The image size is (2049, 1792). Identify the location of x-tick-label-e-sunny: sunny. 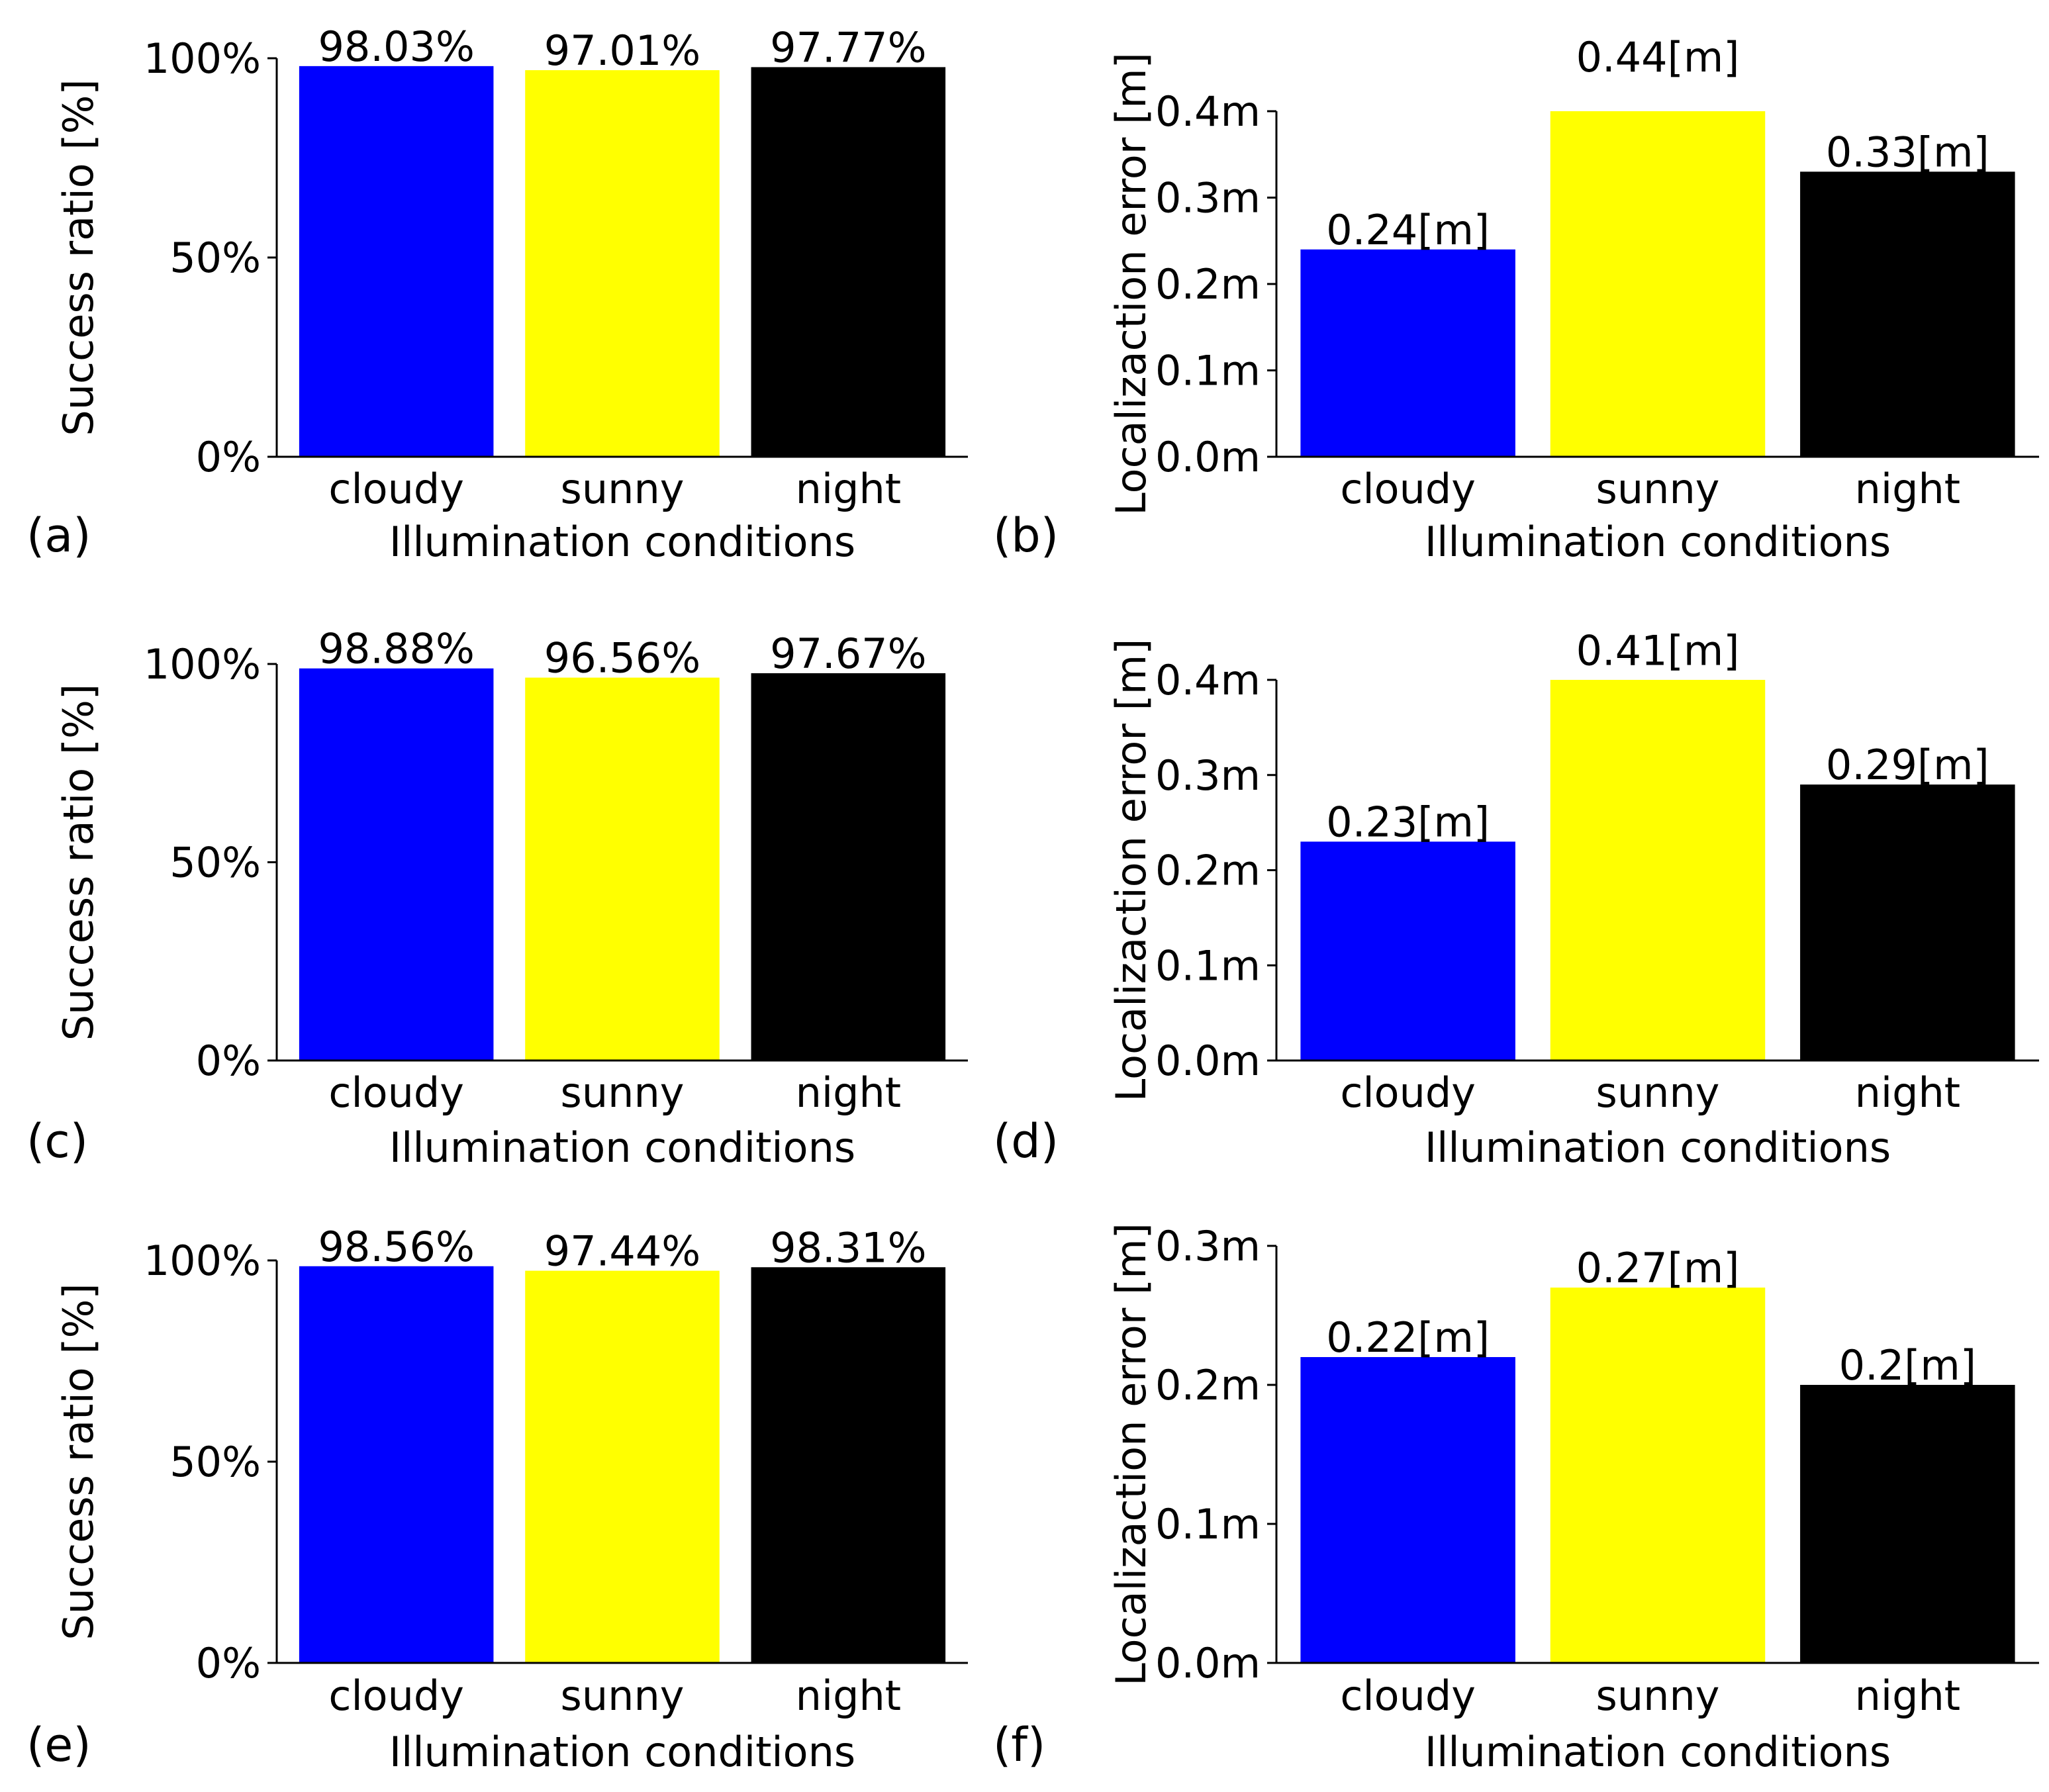
(623, 1696).